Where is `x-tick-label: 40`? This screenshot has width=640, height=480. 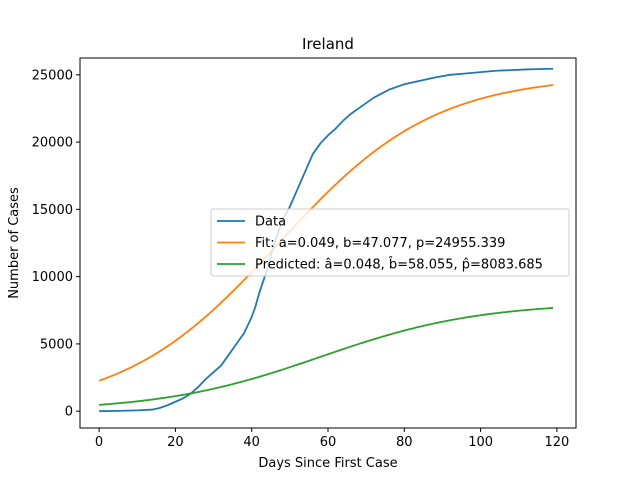
x-tick-label: 40 is located at coordinates (251, 442).